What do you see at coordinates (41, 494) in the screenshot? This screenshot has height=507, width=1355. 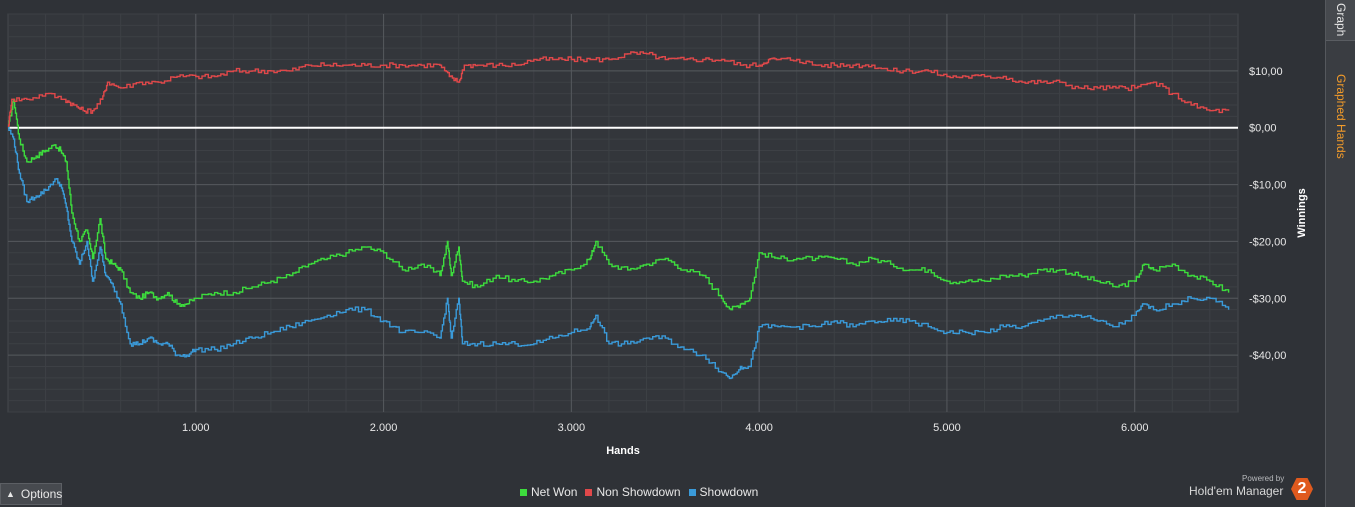 I see `options-label: Options` at bounding box center [41, 494].